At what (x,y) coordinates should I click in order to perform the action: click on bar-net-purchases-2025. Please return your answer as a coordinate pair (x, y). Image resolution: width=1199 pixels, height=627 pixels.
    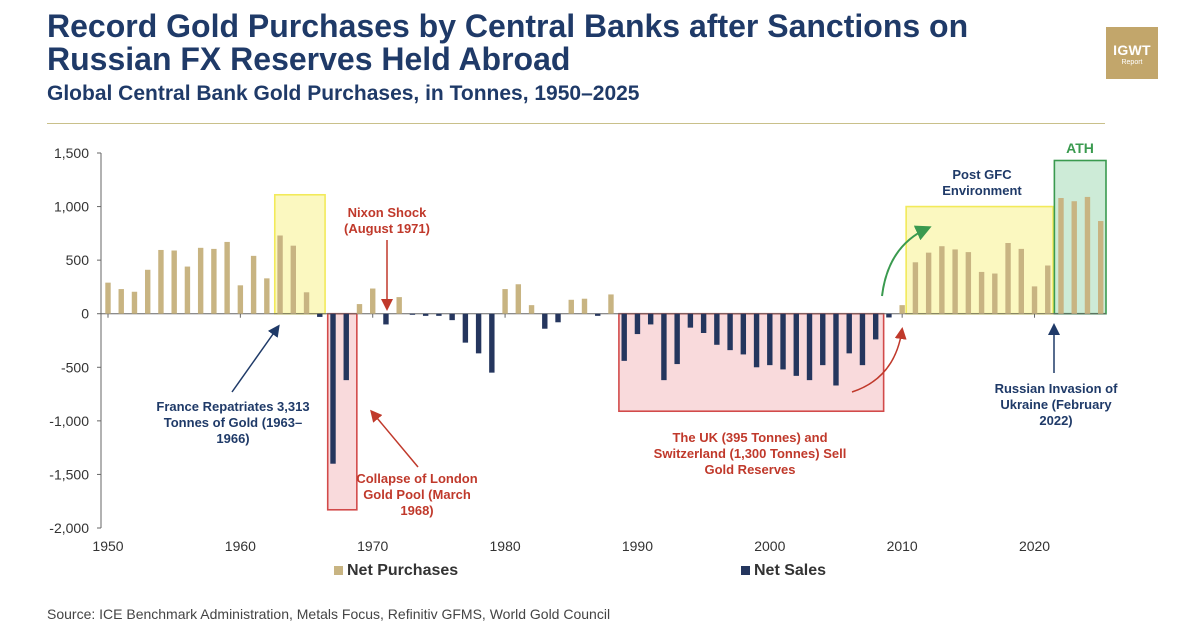
    Looking at the image, I should click on (1101, 267).